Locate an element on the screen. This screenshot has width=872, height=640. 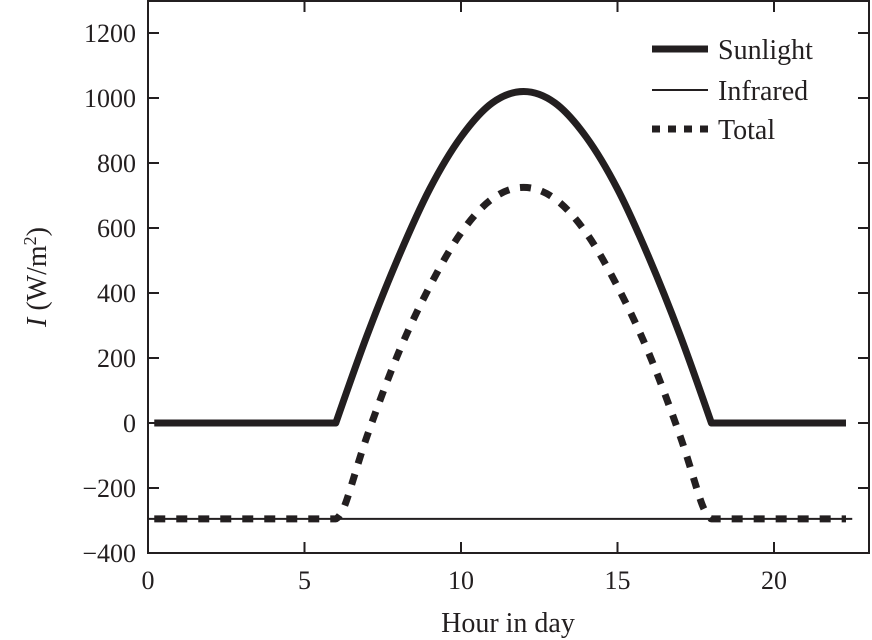
legend: Sunlight Infrared Total is located at coordinates (732, 90).